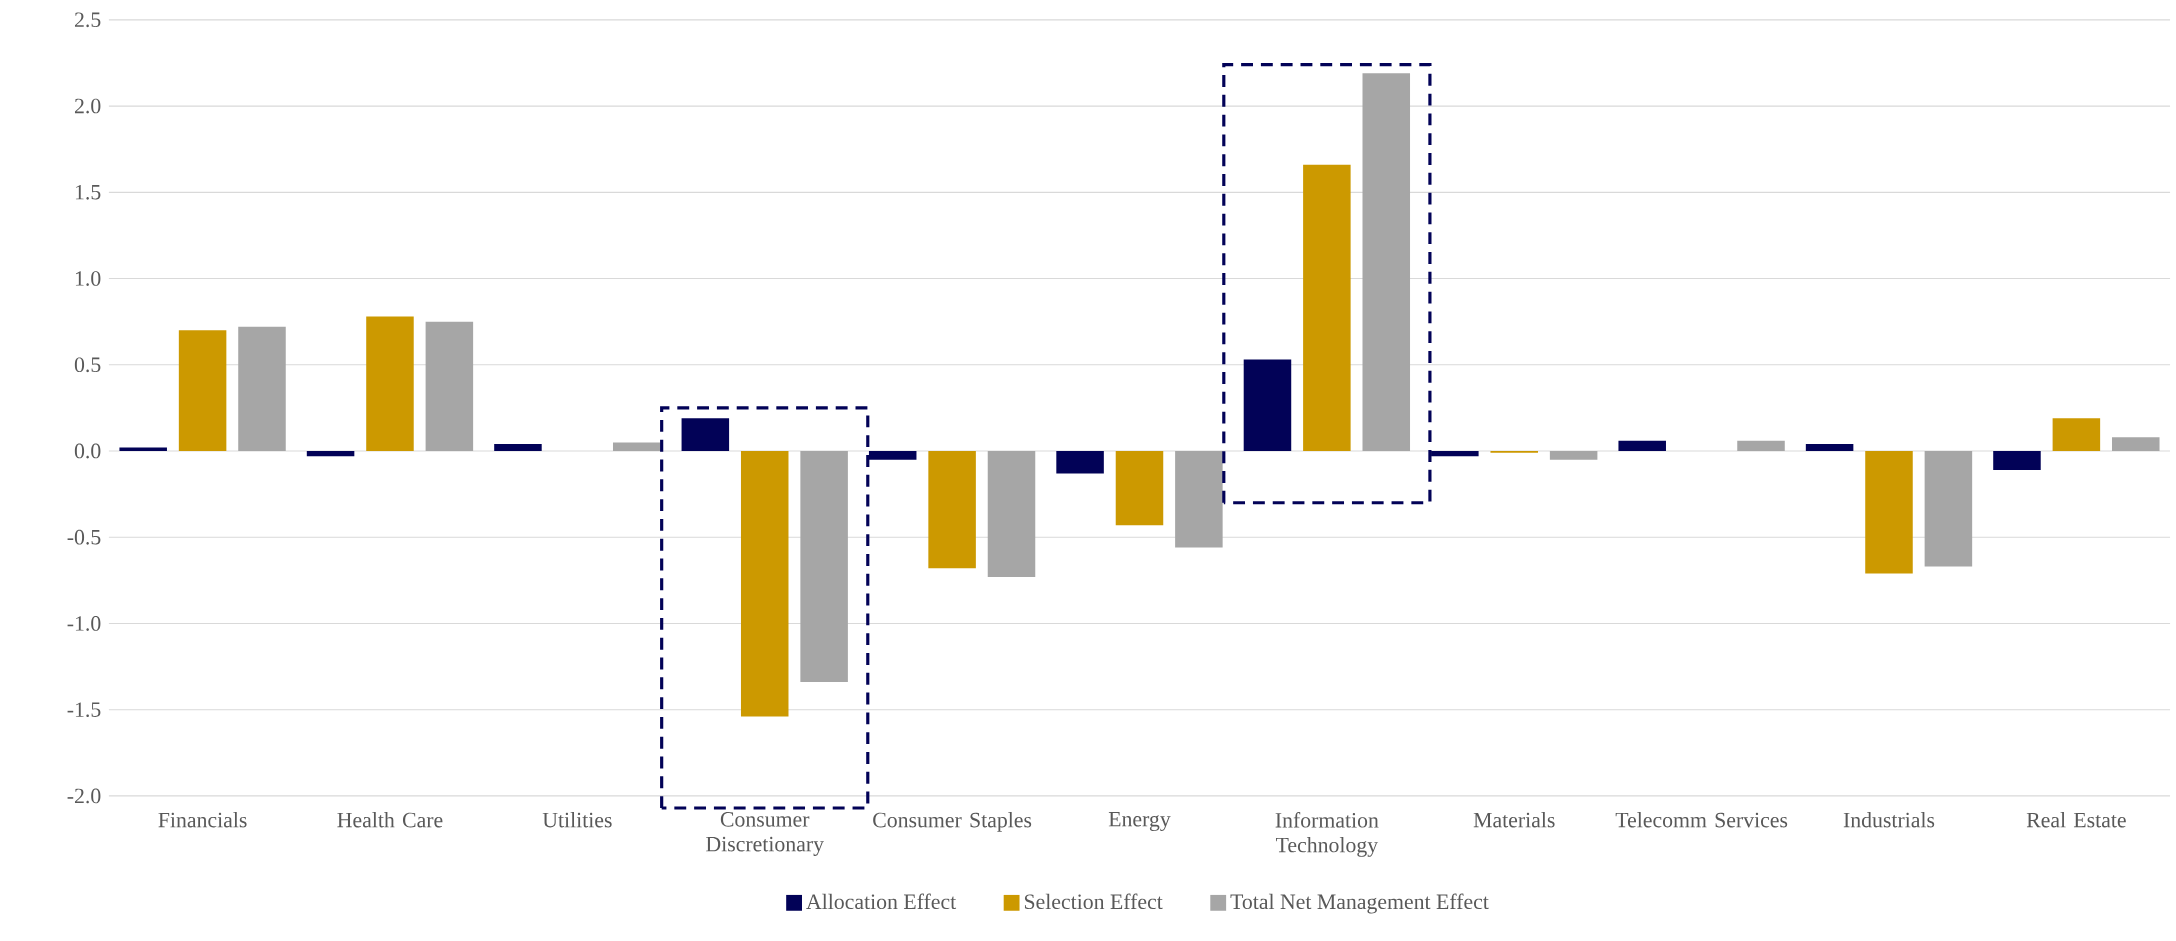 This screenshot has height=941, width=2176. Describe the element at coordinates (87, 451) in the screenshot. I see `y-tick-label: 0.0` at that location.